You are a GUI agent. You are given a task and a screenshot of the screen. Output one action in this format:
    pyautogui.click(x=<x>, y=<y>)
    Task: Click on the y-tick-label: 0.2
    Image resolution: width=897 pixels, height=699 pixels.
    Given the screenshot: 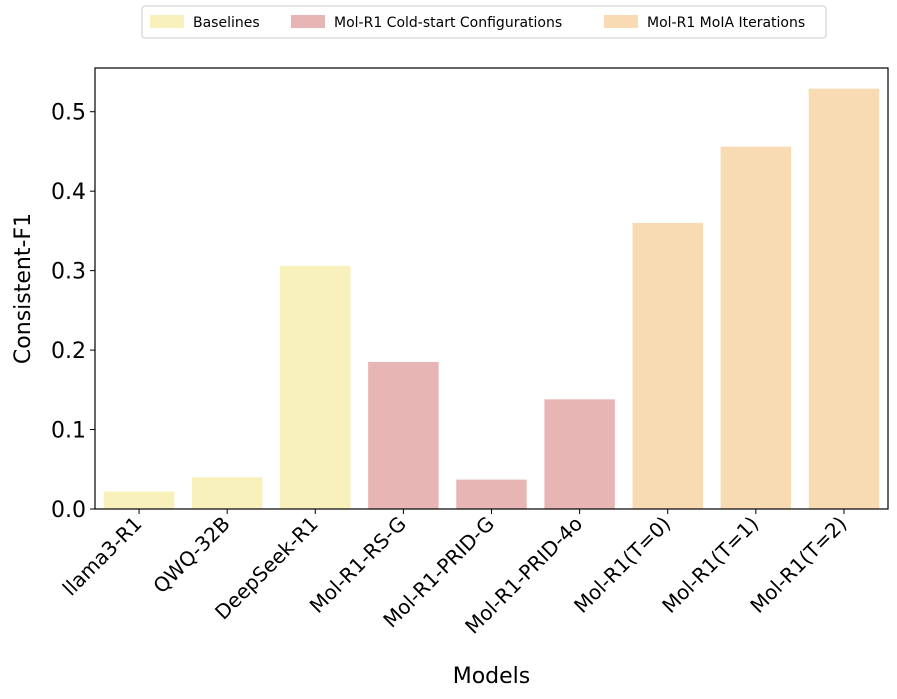 What is the action you would take?
    pyautogui.click(x=68, y=351)
    